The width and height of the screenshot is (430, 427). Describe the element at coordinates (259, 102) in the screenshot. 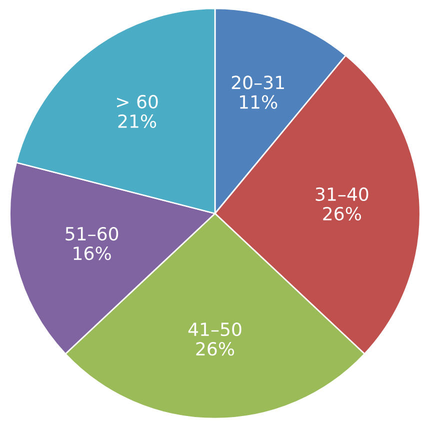

I see `data-label: 11%` at that location.